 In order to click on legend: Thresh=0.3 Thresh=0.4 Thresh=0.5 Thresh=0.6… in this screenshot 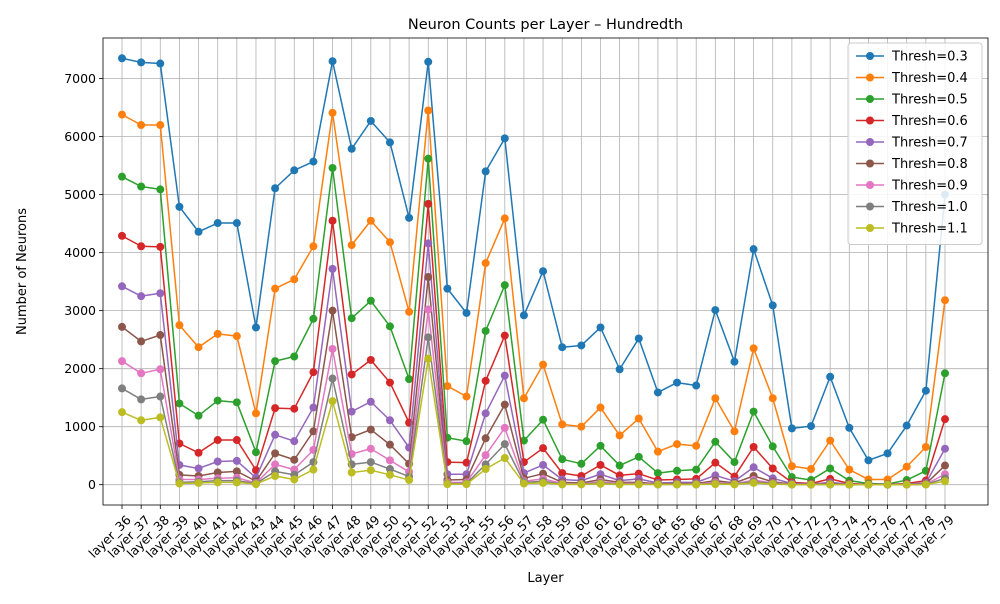, I will do `click(915, 143)`.